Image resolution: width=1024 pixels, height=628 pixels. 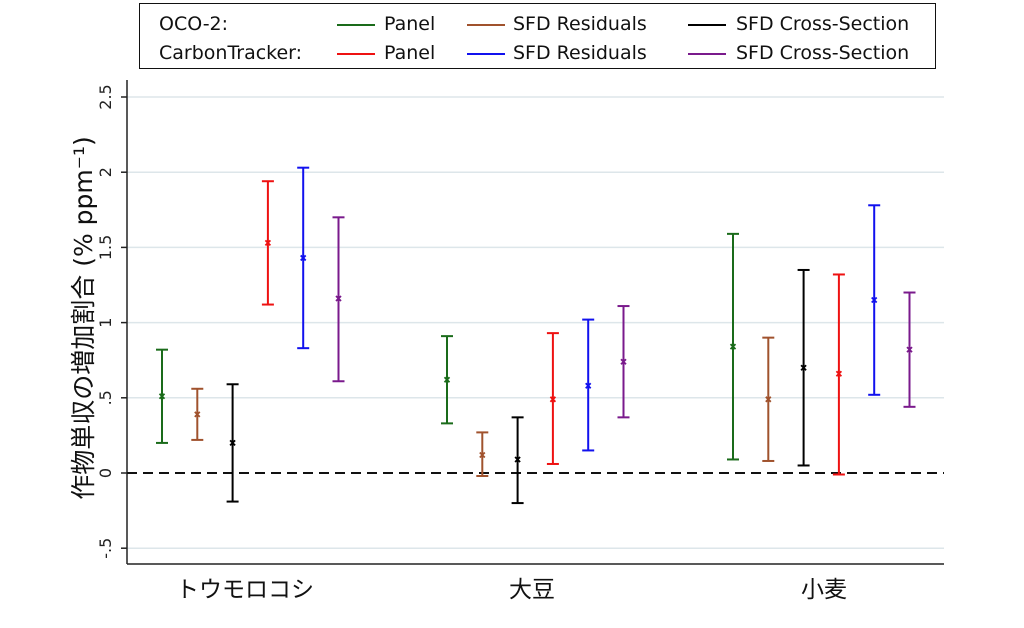 What do you see at coordinates (823, 53) in the screenshot?
I see `legend-label-ct-sfd-cross-section: SFD Cross-Section` at bounding box center [823, 53].